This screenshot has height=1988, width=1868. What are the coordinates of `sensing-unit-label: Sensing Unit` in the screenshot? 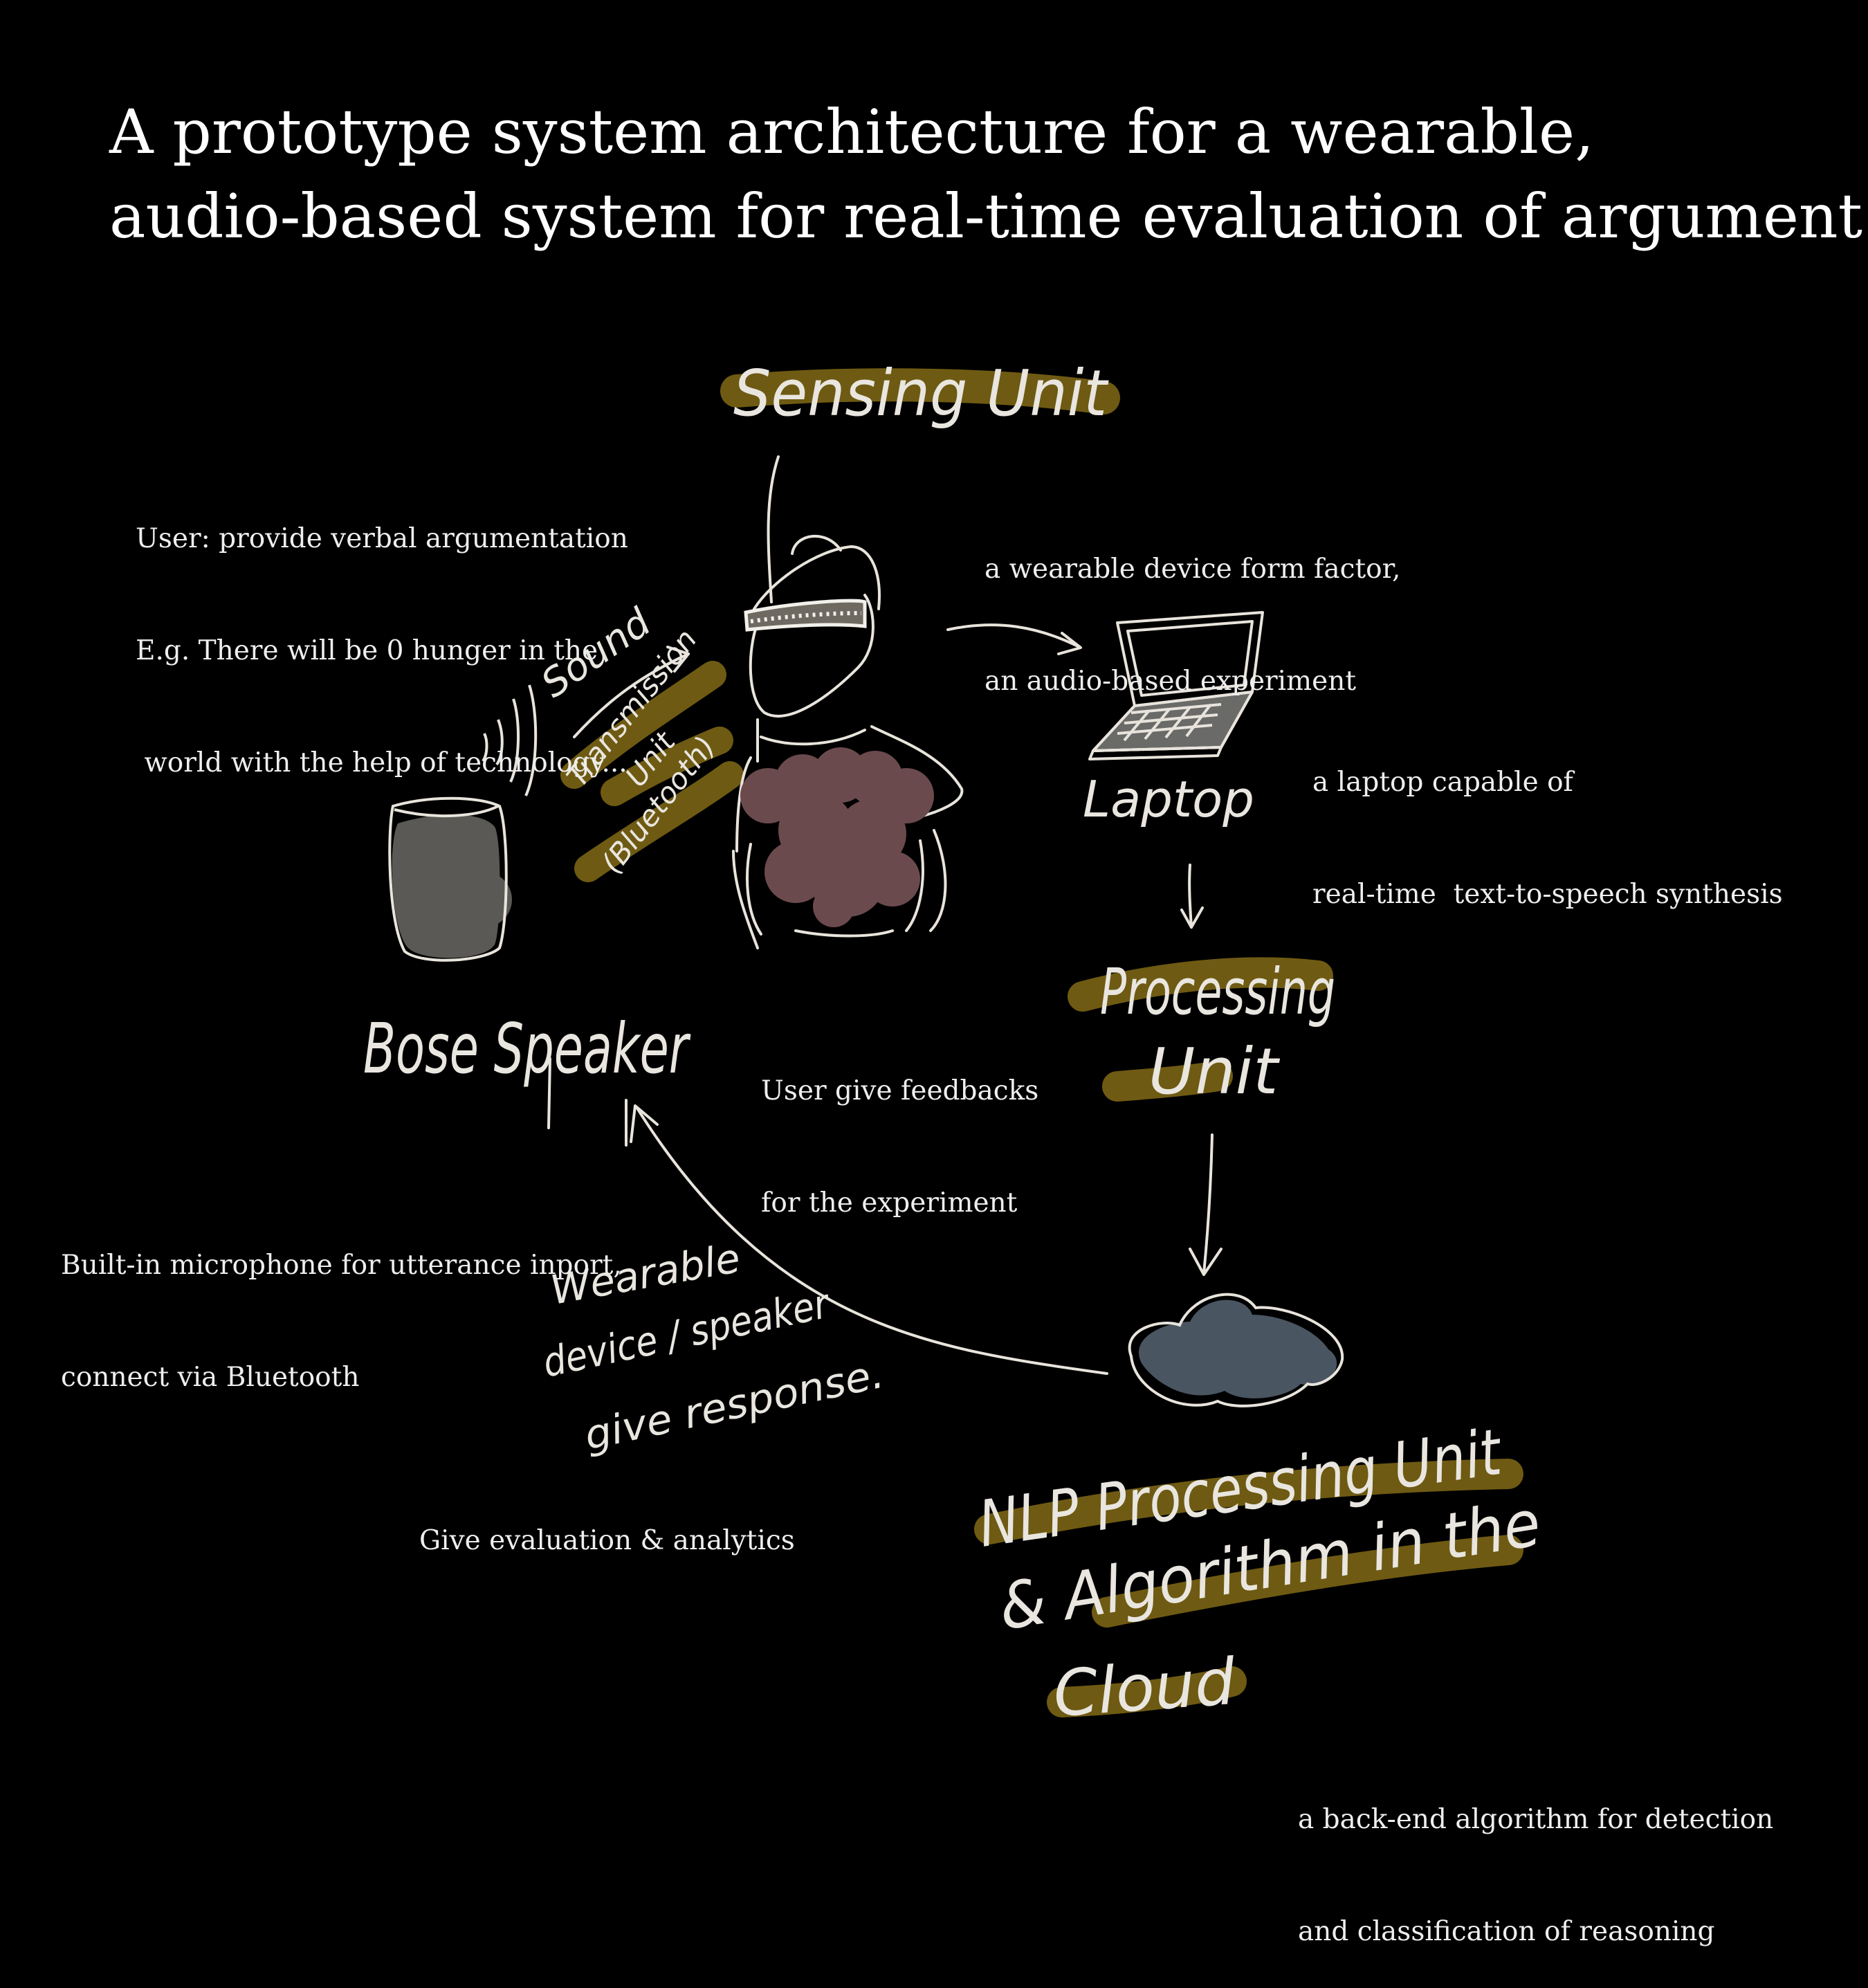 It's located at (921, 393).